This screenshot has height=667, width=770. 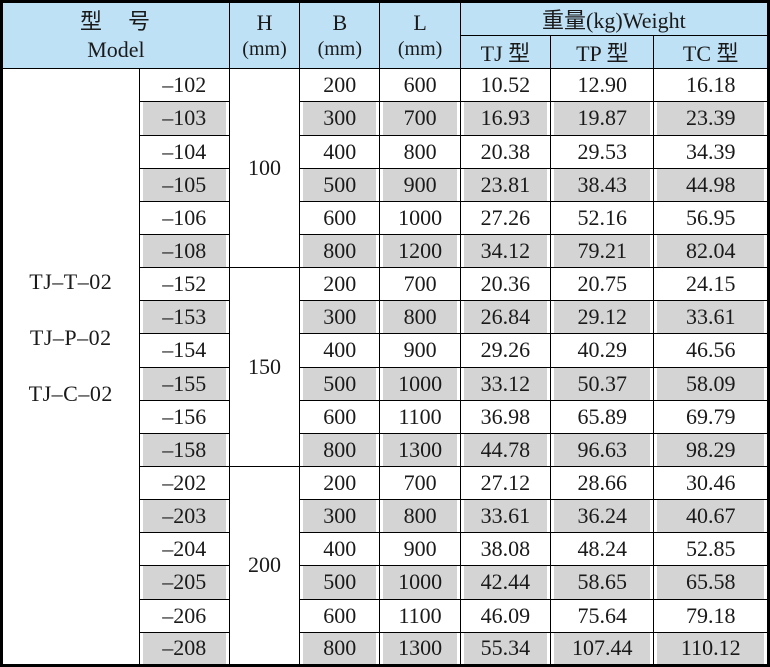 What do you see at coordinates (711, 483) in the screenshot?
I see `tc-weight-cell: 30.46` at bounding box center [711, 483].